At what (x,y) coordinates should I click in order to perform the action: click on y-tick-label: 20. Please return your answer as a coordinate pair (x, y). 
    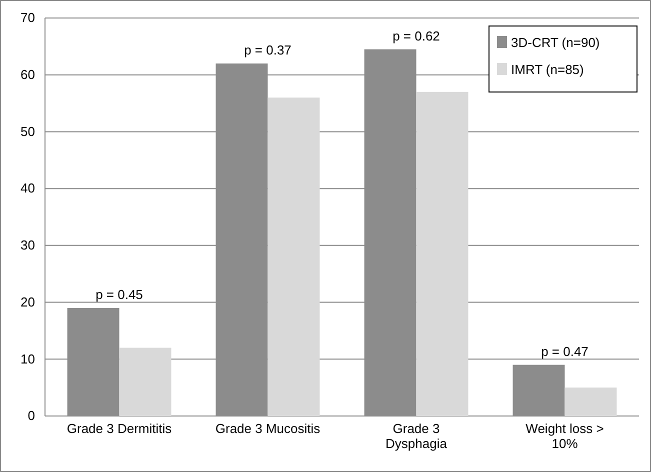
    Looking at the image, I should click on (27, 302).